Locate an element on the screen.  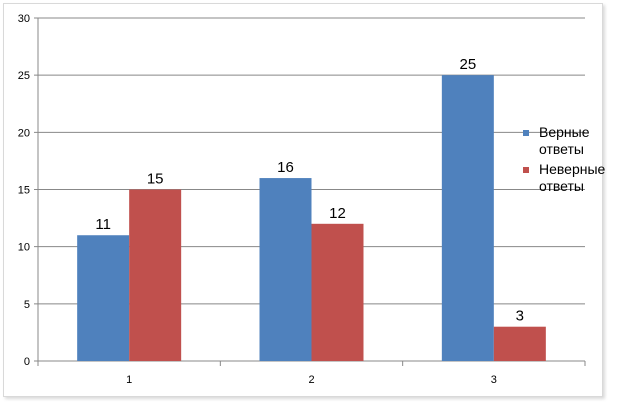
y-tick-label-4: 20 is located at coordinates (24, 133).